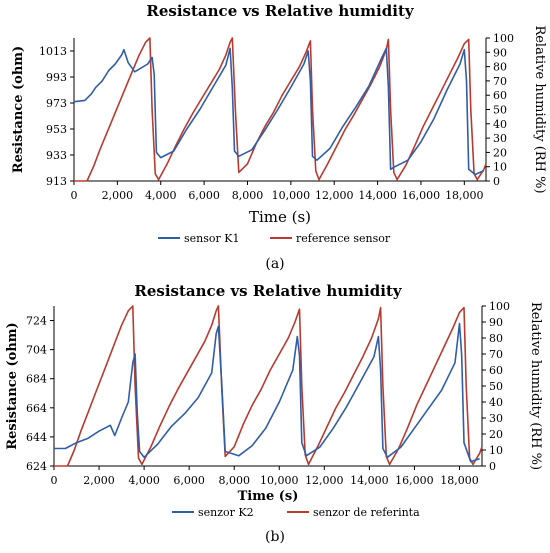 The width and height of the screenshot is (550, 553). What do you see at coordinates (53, 51) in the screenshot?
I see `y-tick-label: 1013` at bounding box center [53, 51].